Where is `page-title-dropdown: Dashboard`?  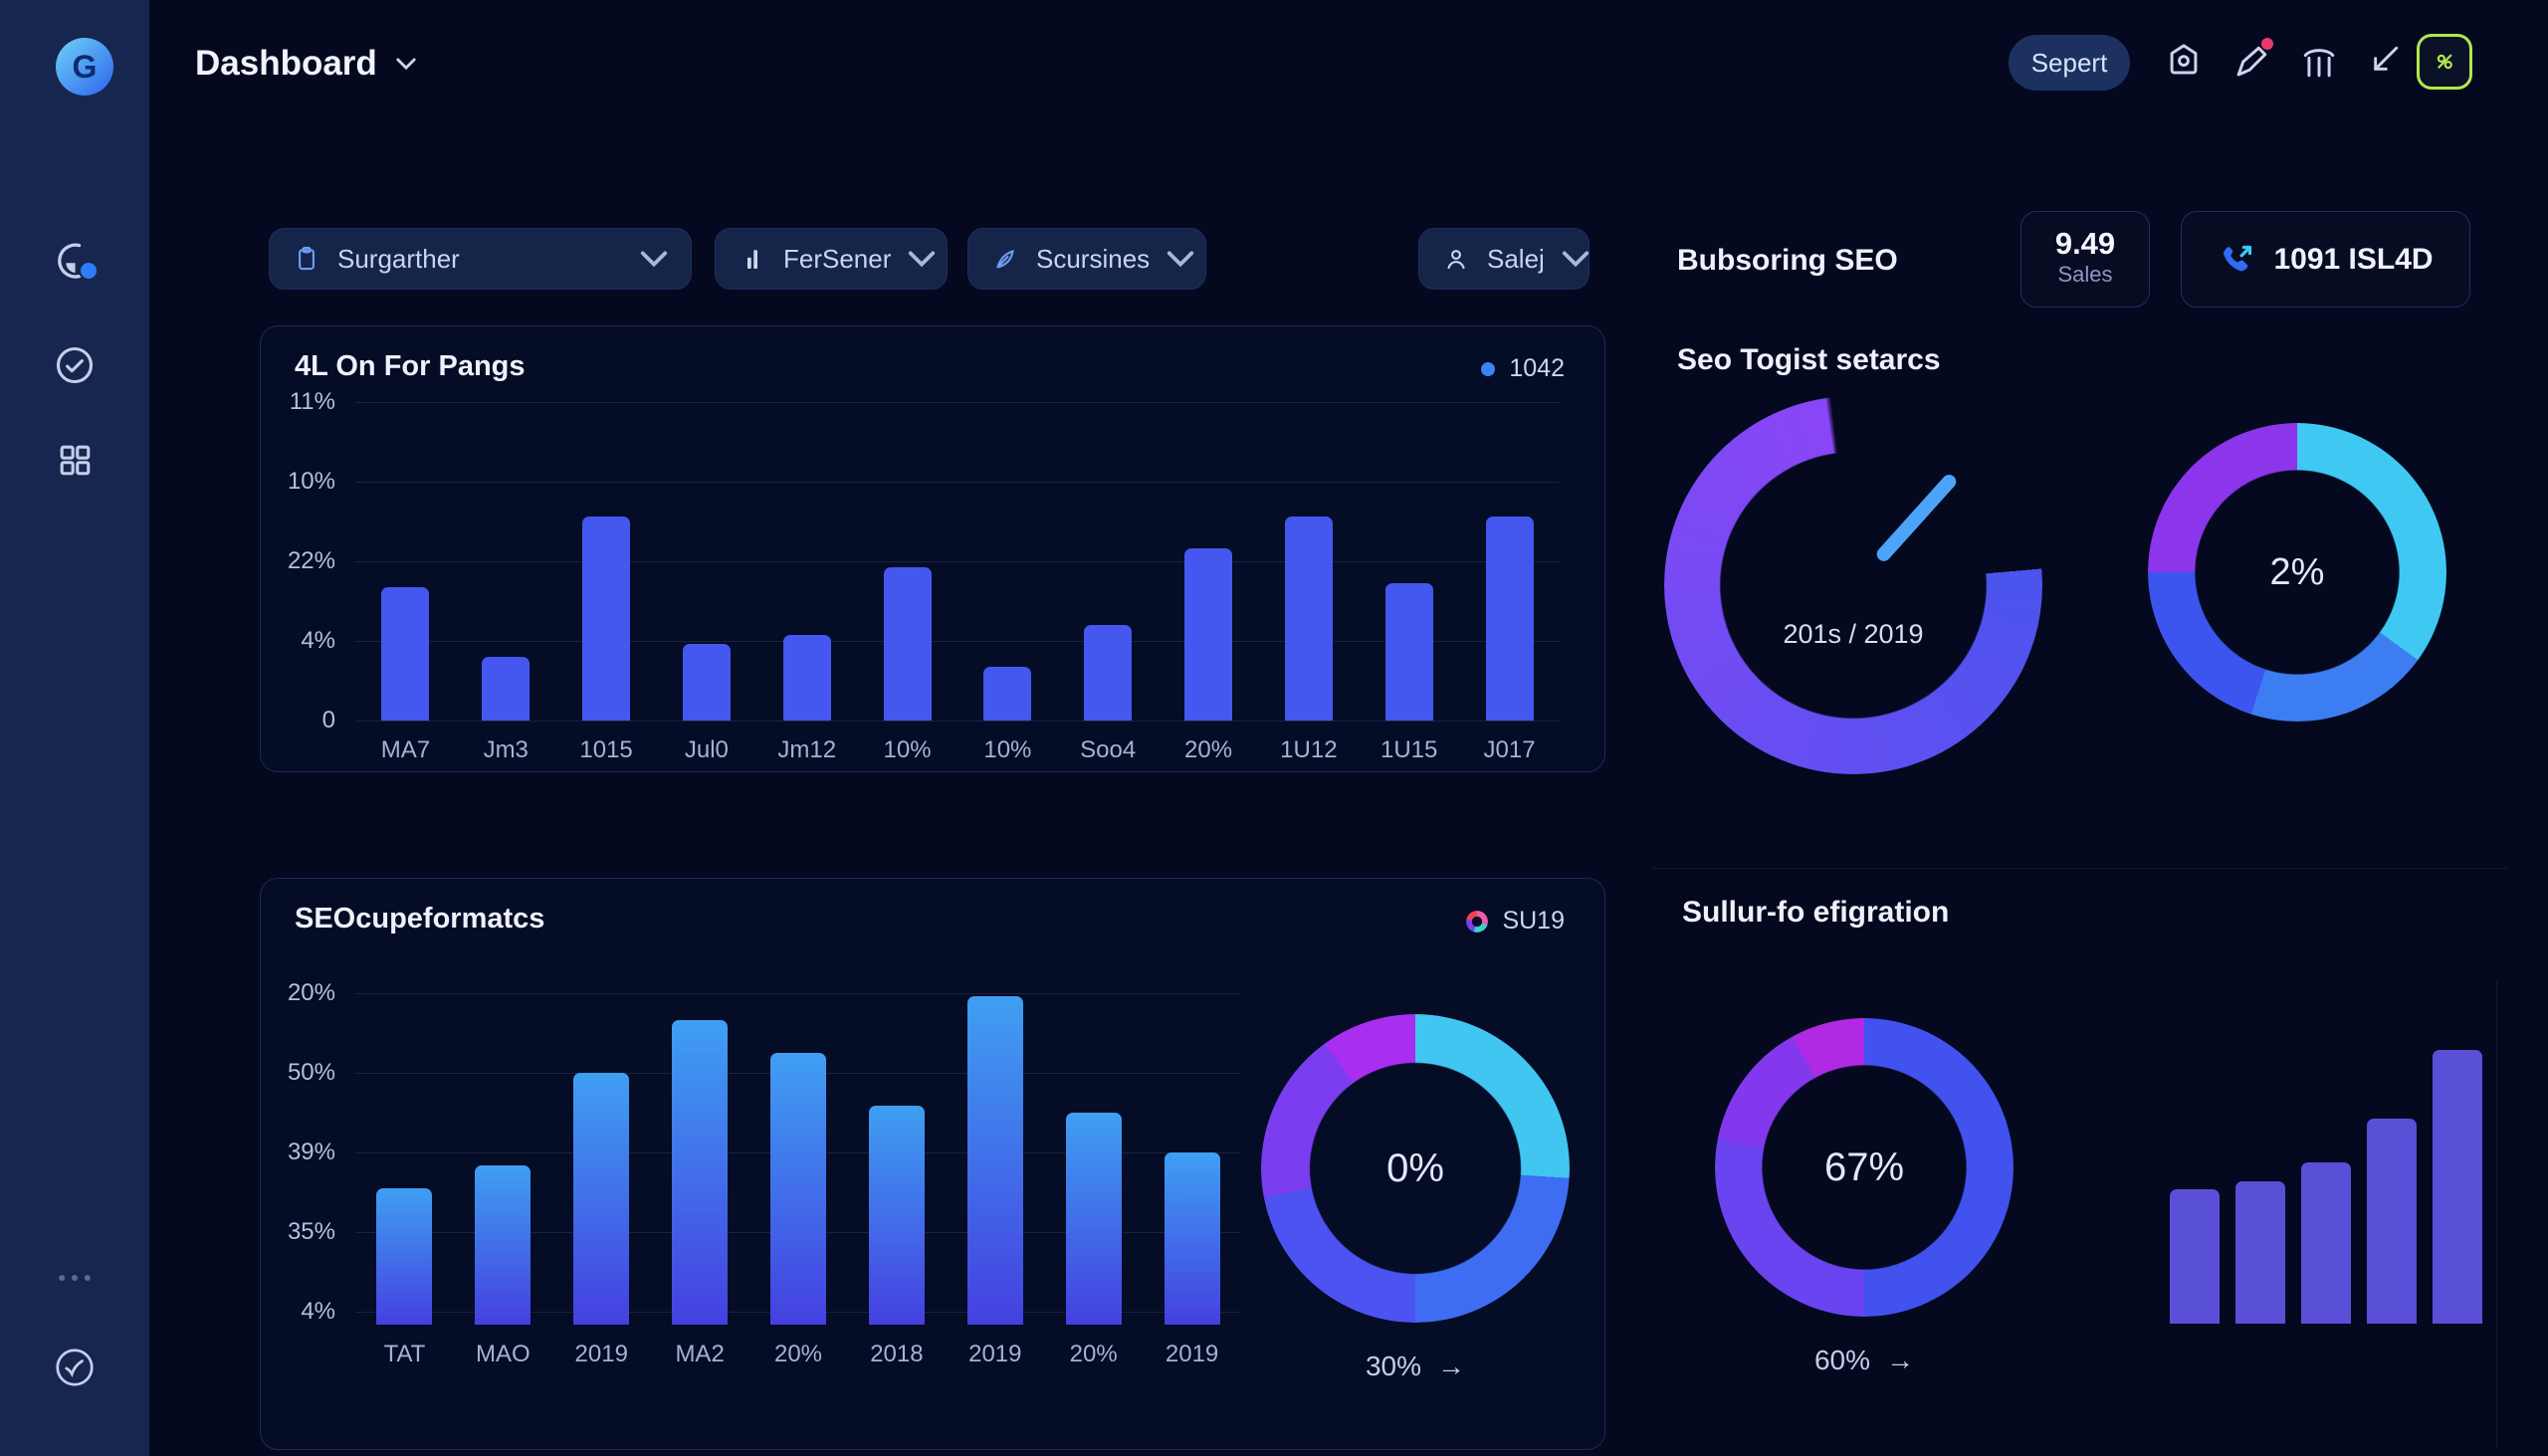
page-title-dropdown: Dashboard is located at coordinates (306, 64).